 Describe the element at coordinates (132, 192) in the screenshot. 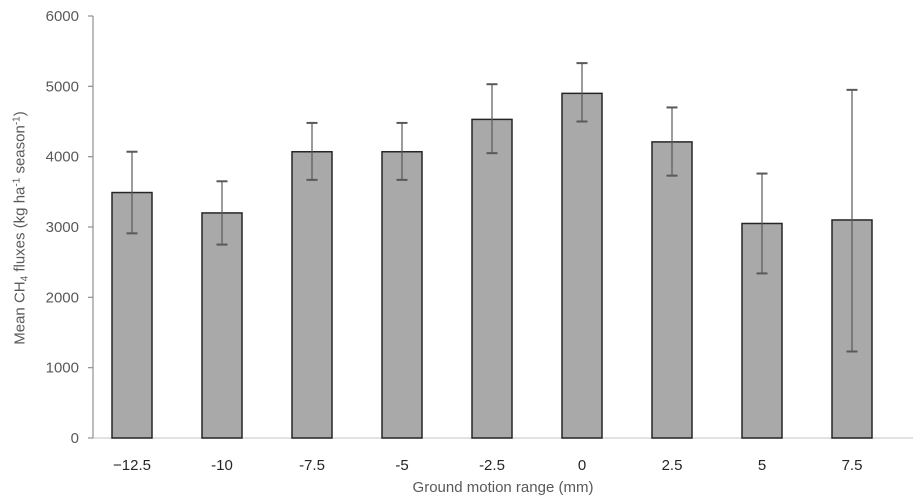

I see `error-bar--12.5` at that location.